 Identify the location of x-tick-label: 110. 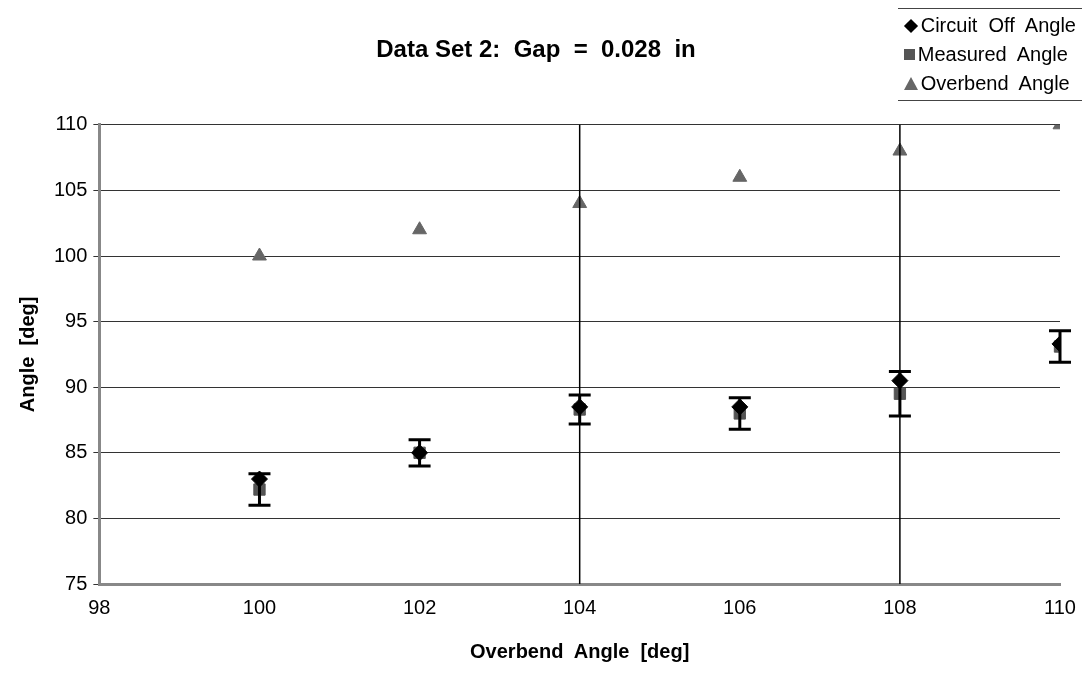
(1060, 606).